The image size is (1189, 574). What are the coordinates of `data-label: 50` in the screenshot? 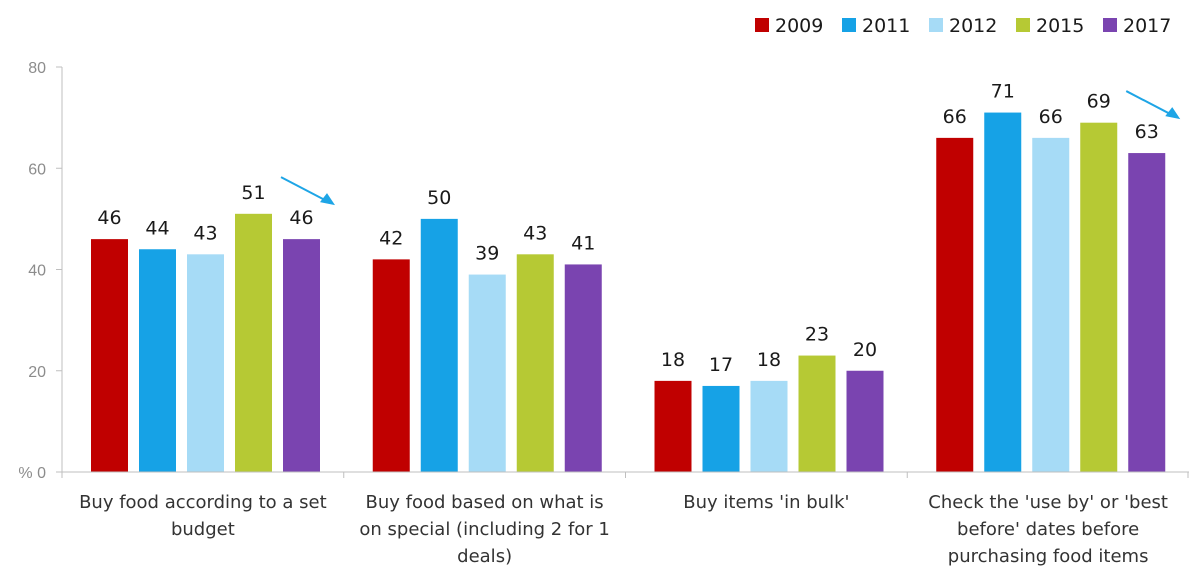 It's located at (439, 198).